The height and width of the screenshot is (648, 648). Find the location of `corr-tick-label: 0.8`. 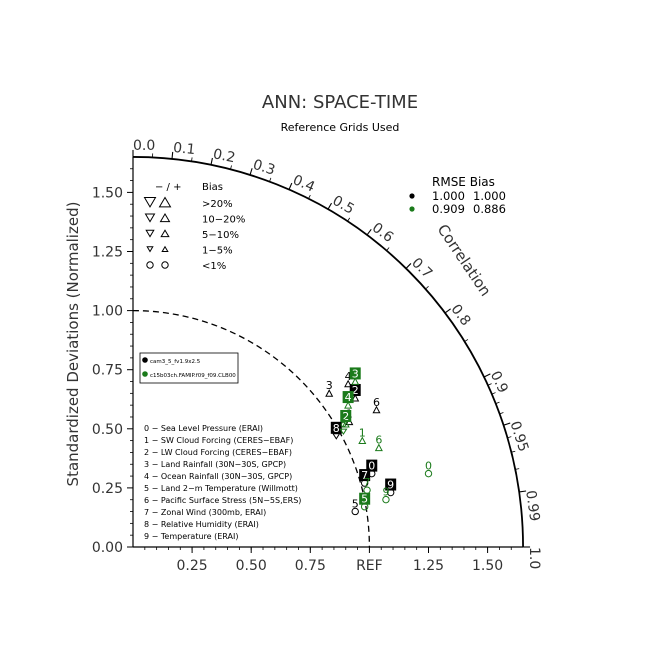

corr-tick-label: 0.8 is located at coordinates (460, 315).